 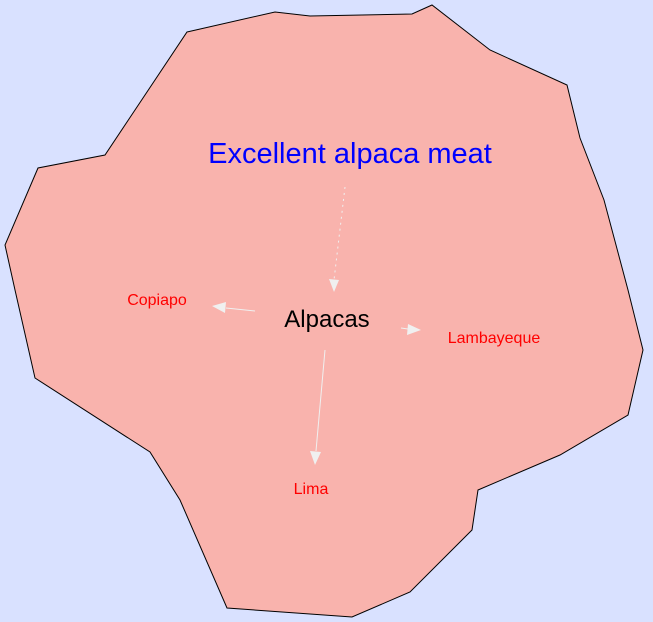 What do you see at coordinates (494, 338) in the screenshot?
I see `place-label-lambayeque: Lambayeque` at bounding box center [494, 338].